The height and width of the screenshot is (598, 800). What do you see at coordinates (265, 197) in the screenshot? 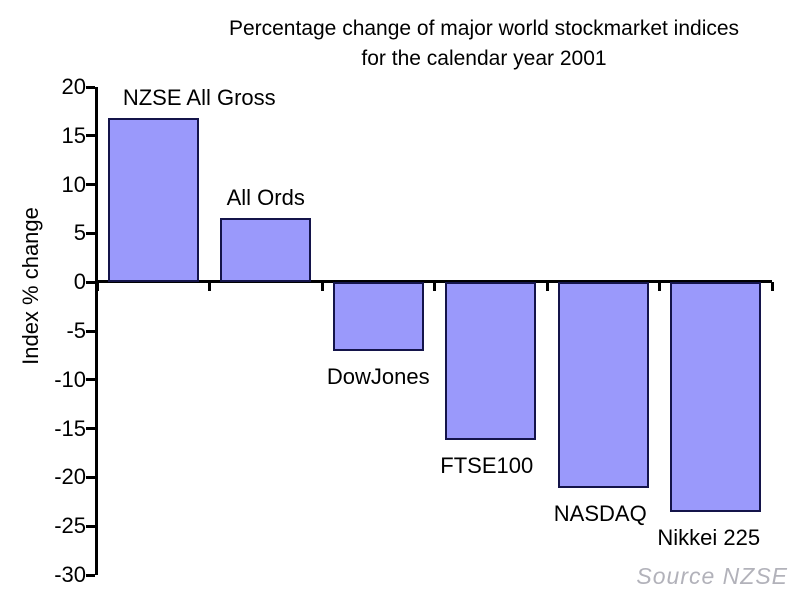
I see `bar-label: All Ords` at bounding box center [265, 197].